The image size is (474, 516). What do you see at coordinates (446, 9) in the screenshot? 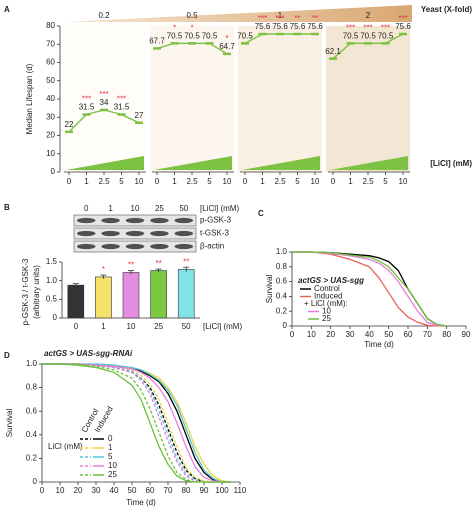
I see `group-title: Yeast (X-fold)` at bounding box center [446, 9].